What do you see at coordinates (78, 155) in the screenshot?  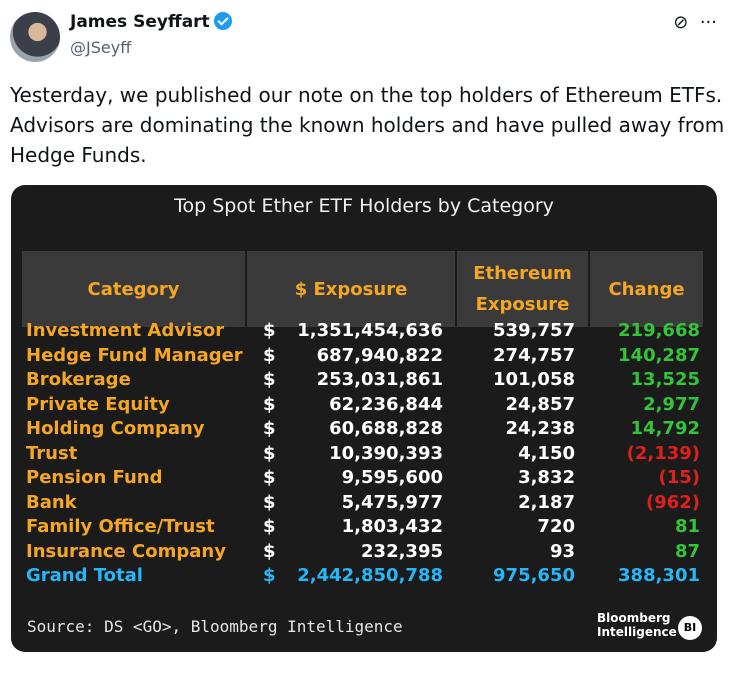 I see `text-line: Hedge Funds.` at bounding box center [78, 155].